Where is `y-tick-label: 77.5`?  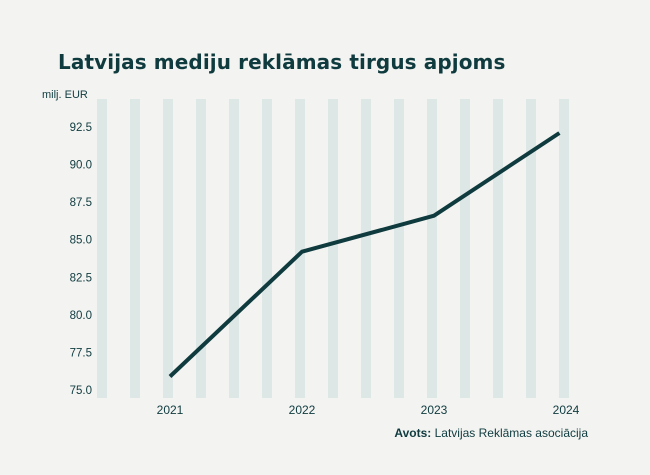 y-tick-label: 77.5 is located at coordinates (81, 353).